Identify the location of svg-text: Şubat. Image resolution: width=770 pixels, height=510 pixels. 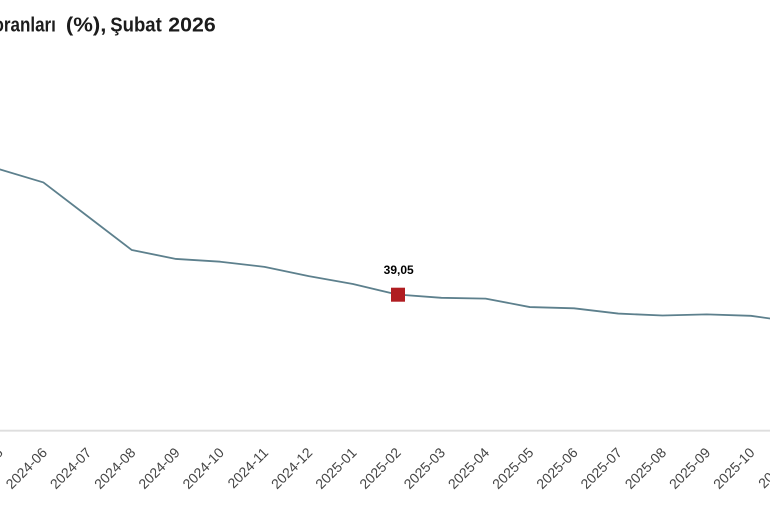
(136, 25).